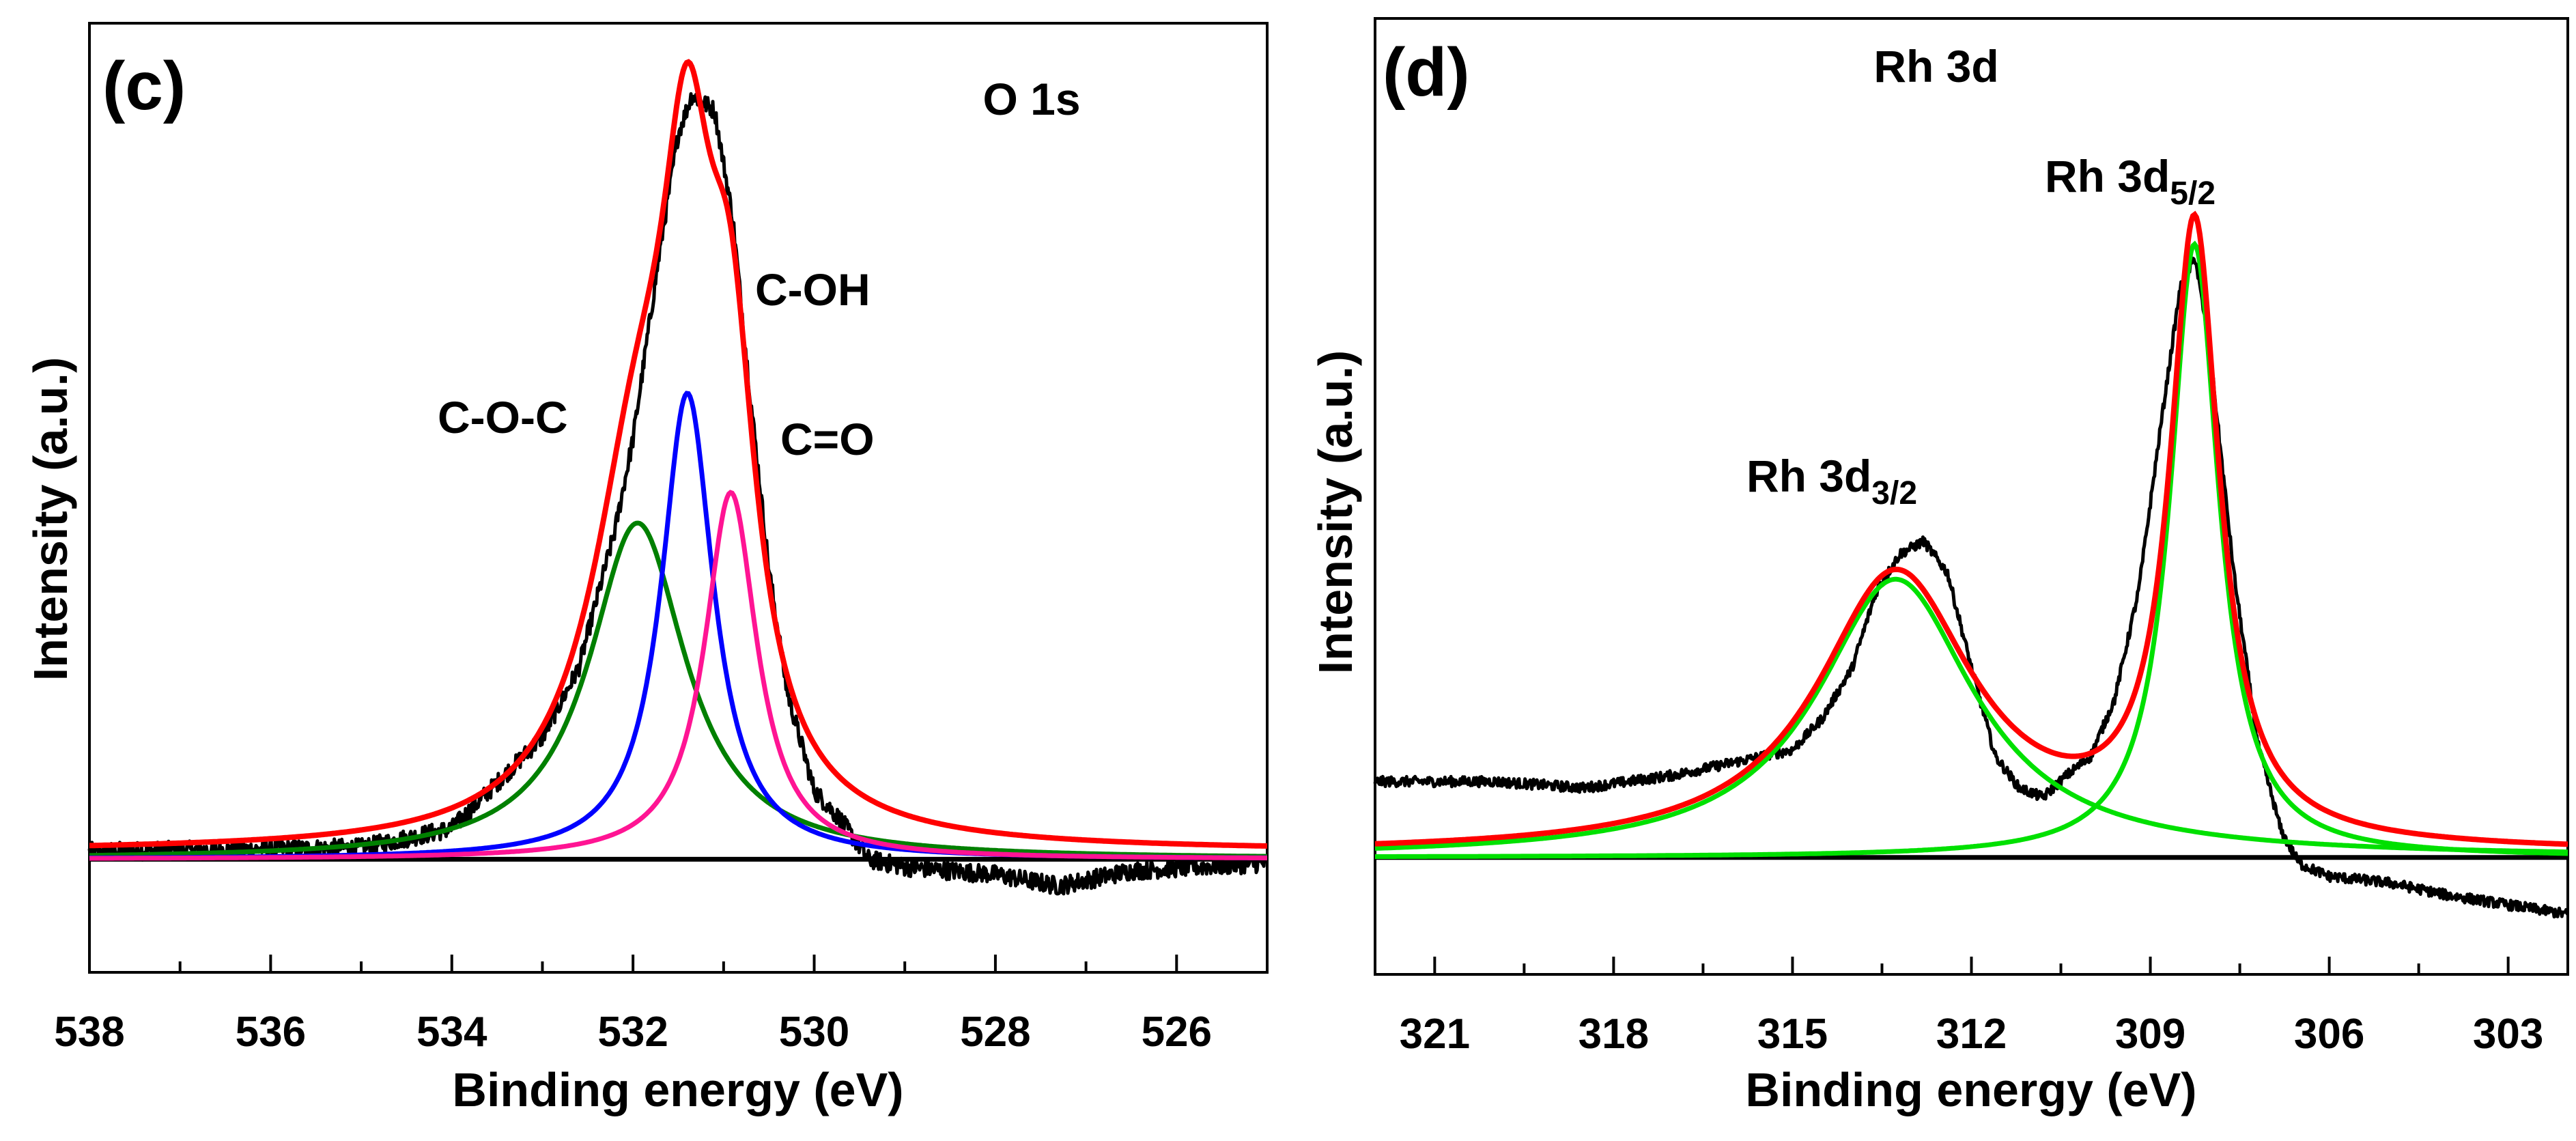 This screenshot has height=1141, width=2576. I want to click on x-tick-label: 538, so click(89, 1033).